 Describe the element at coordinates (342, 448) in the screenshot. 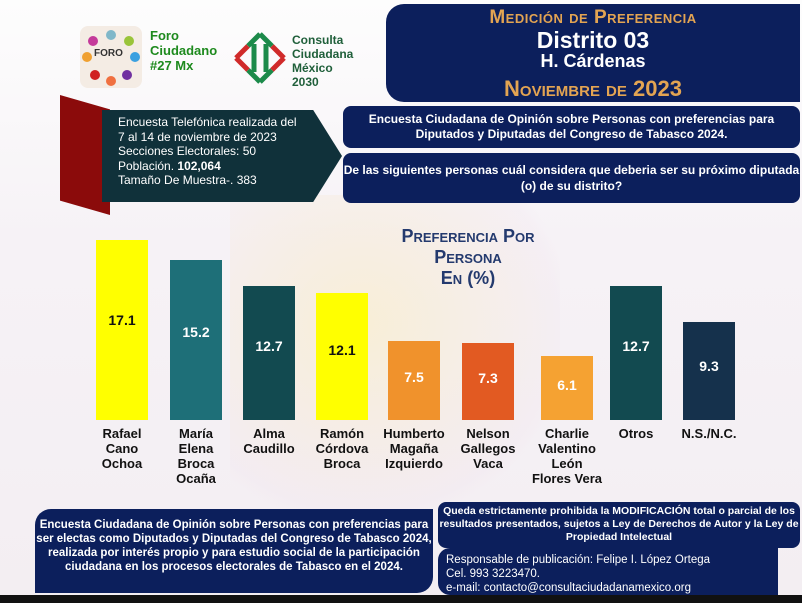

I see `category-label: Ramón Córdova Broca` at that location.